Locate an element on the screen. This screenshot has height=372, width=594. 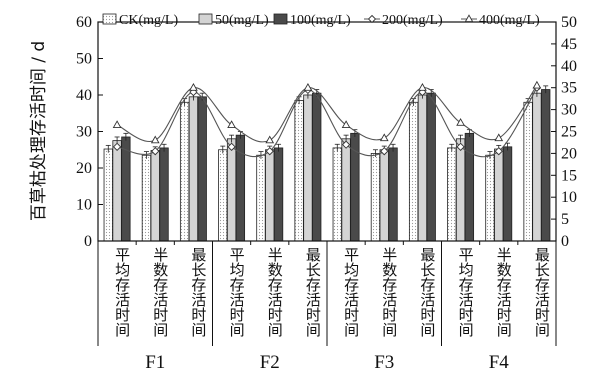
right-tick-label: 45 is located at coordinates (569, 44).